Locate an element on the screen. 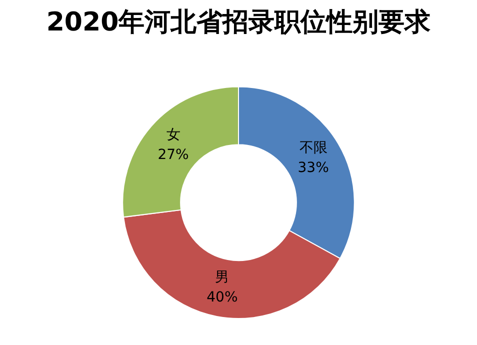  data-label: 40% is located at coordinates (222, 298).